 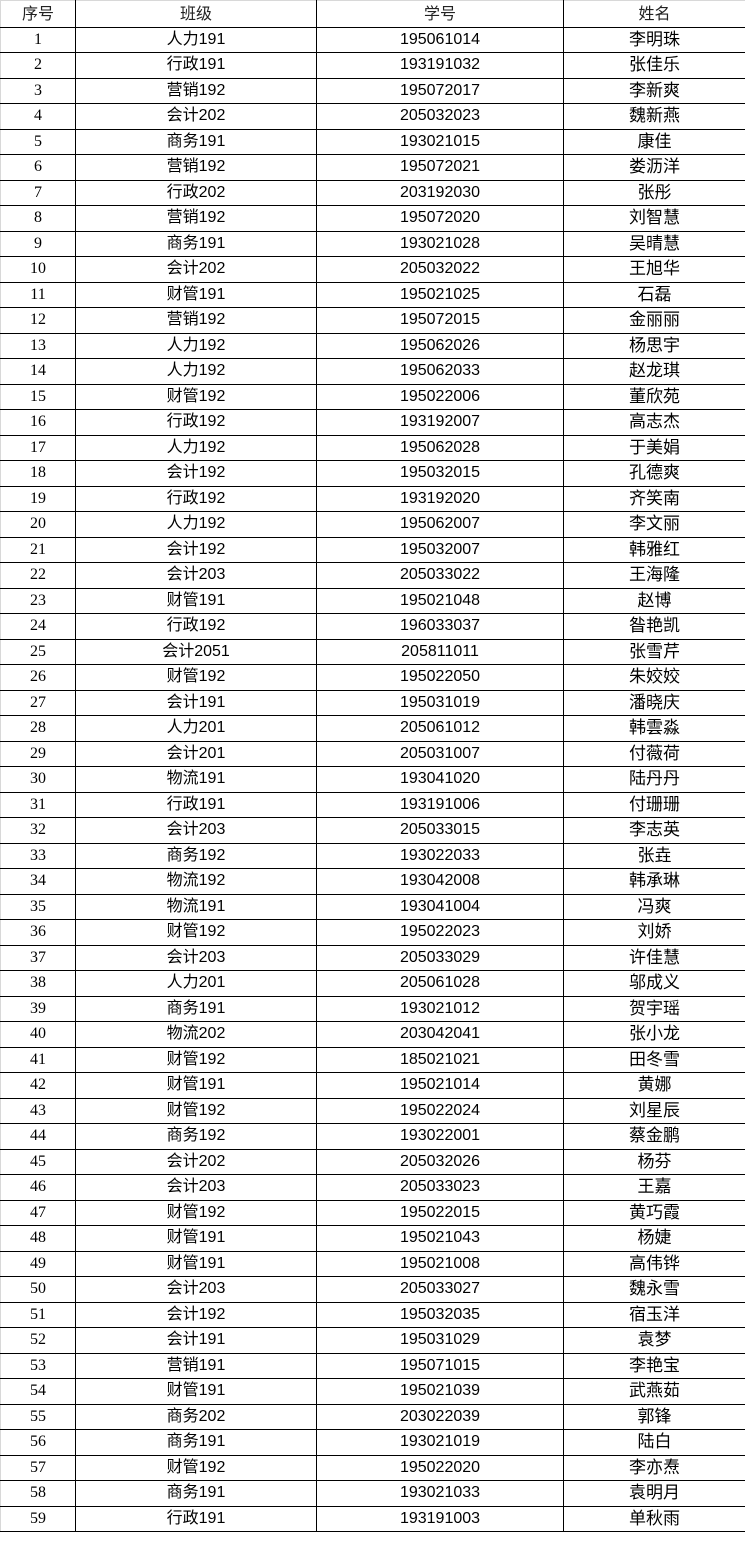 What do you see at coordinates (196, 855) in the screenshot?
I see `cell-class: 商务192` at bounding box center [196, 855].